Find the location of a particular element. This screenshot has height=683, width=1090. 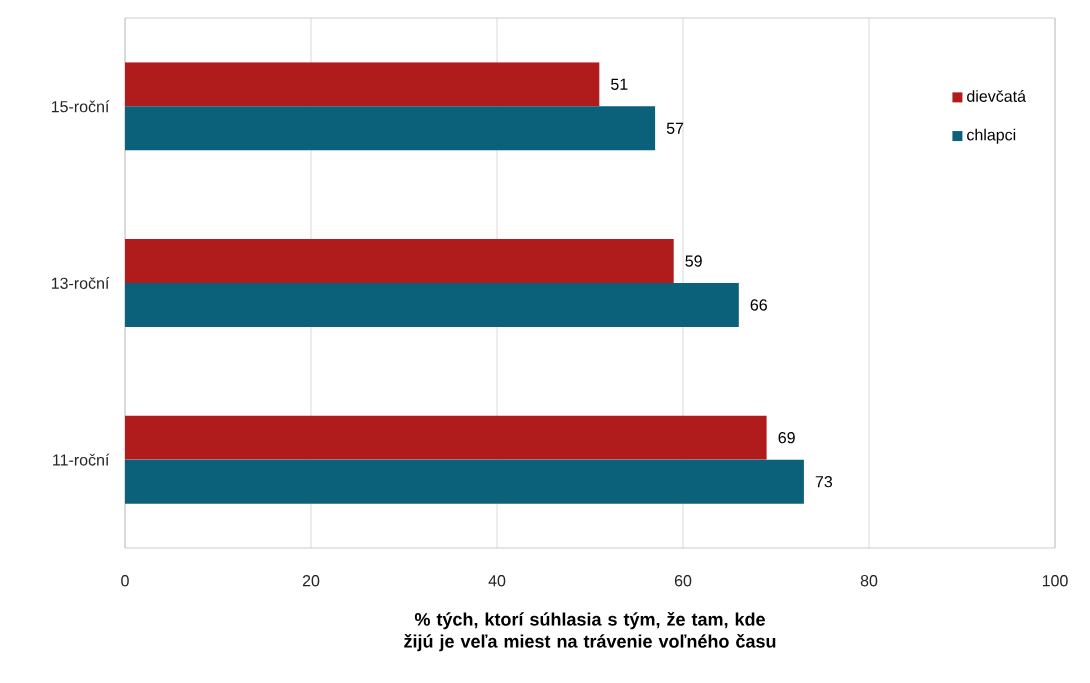

x-tick-label: 40 is located at coordinates (497, 581).